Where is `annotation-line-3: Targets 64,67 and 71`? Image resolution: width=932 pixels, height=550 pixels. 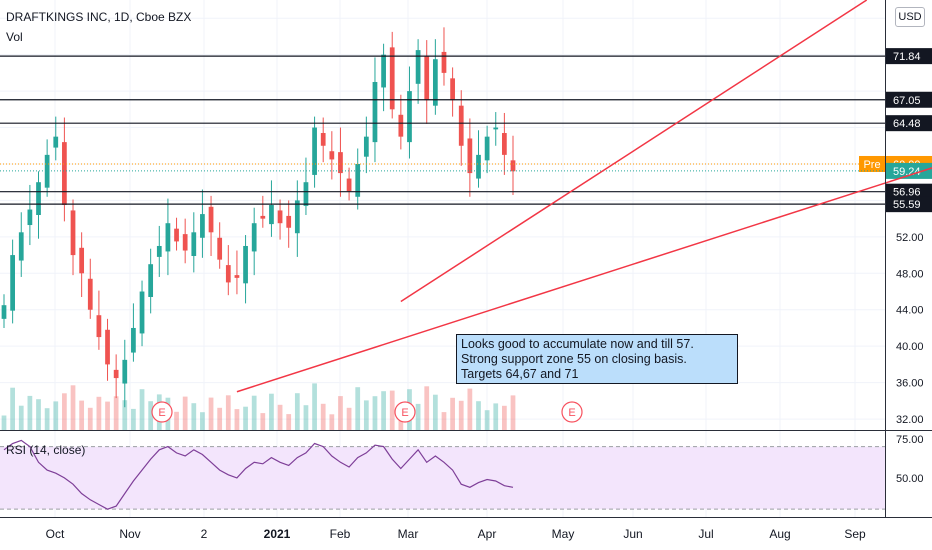
annotation-line-3: Targets 64,67 and 71 is located at coordinates (520, 374).